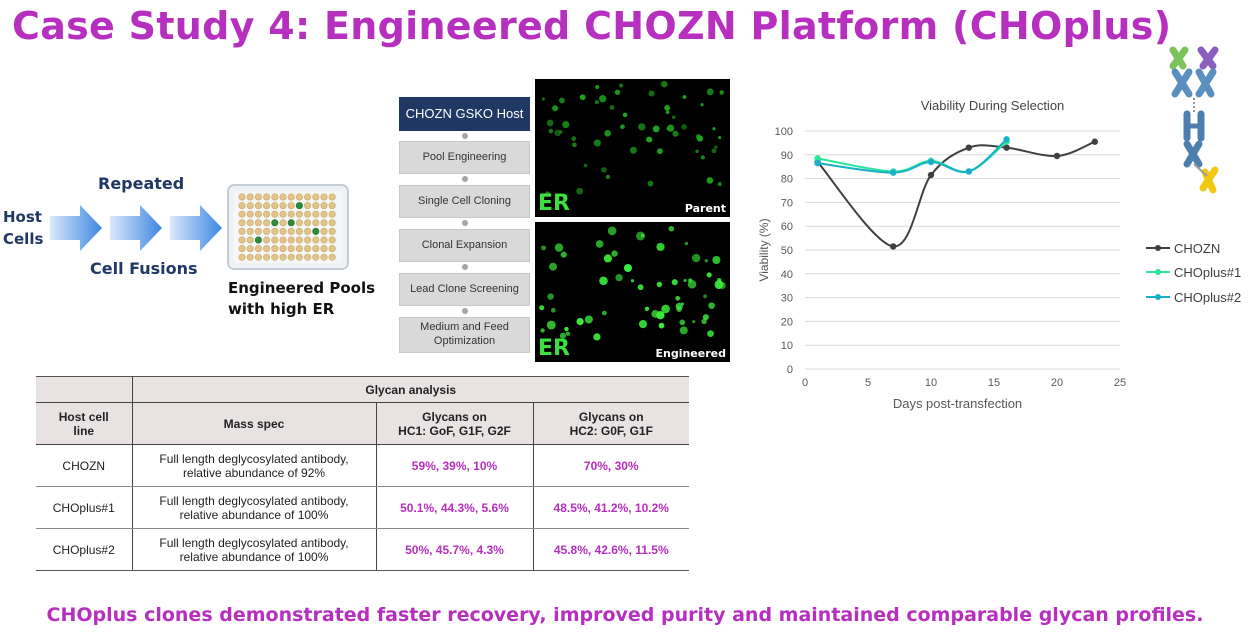 Image resolution: width=1250 pixels, height=644 pixels. Describe the element at coordinates (805, 383) in the screenshot. I see `x-tick-label: 0` at that location.